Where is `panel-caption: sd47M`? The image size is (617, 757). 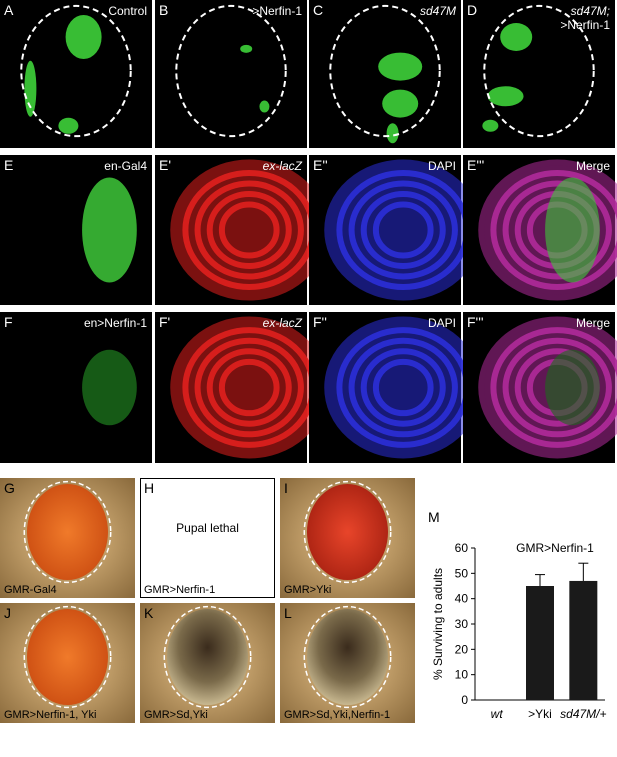
panel-caption: sd47M is located at coordinates (438, 11).